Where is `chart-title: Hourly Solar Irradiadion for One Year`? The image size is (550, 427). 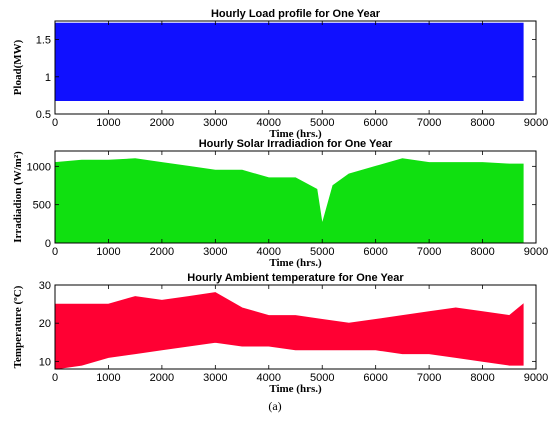
chart-title: Hourly Solar Irradiadion for One Year is located at coordinates (296, 144).